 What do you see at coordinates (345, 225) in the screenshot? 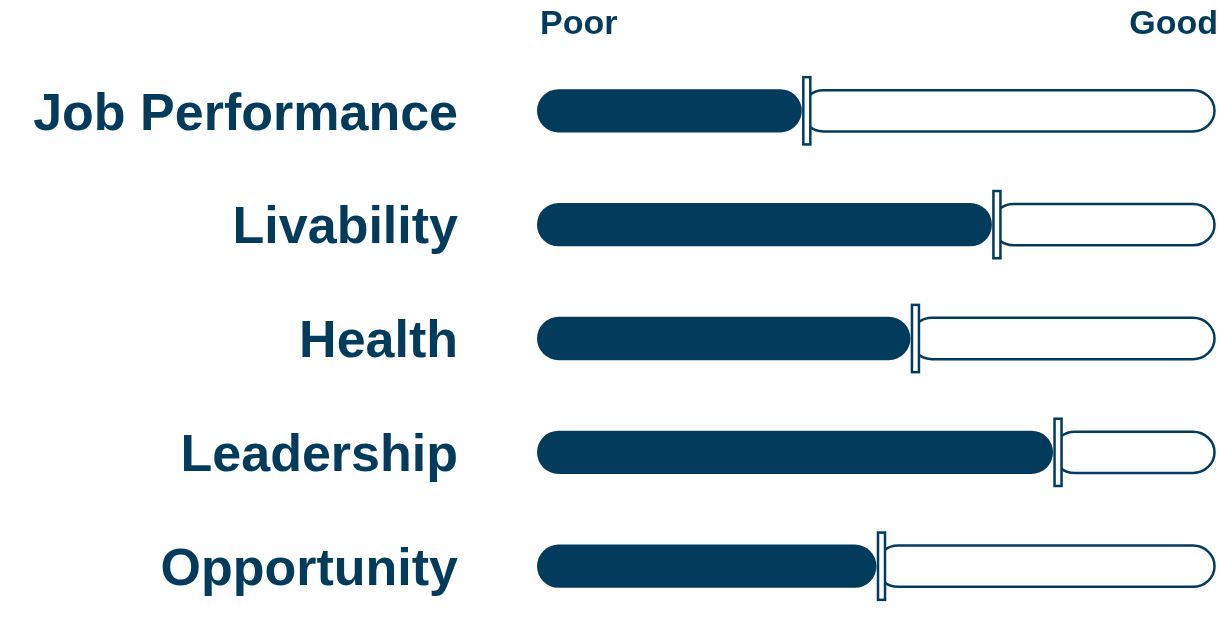
I see `y-tick-label: Livability` at bounding box center [345, 225].